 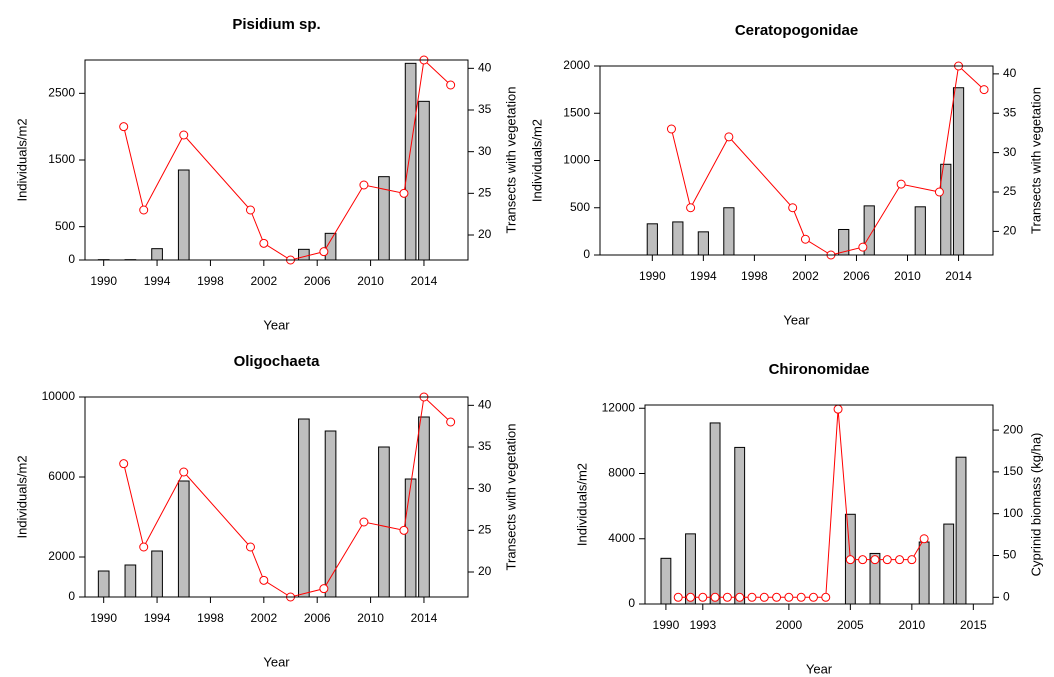 What do you see at coordinates (702, 625) in the screenshot?
I see `x-tick-label: 1993` at bounding box center [702, 625].